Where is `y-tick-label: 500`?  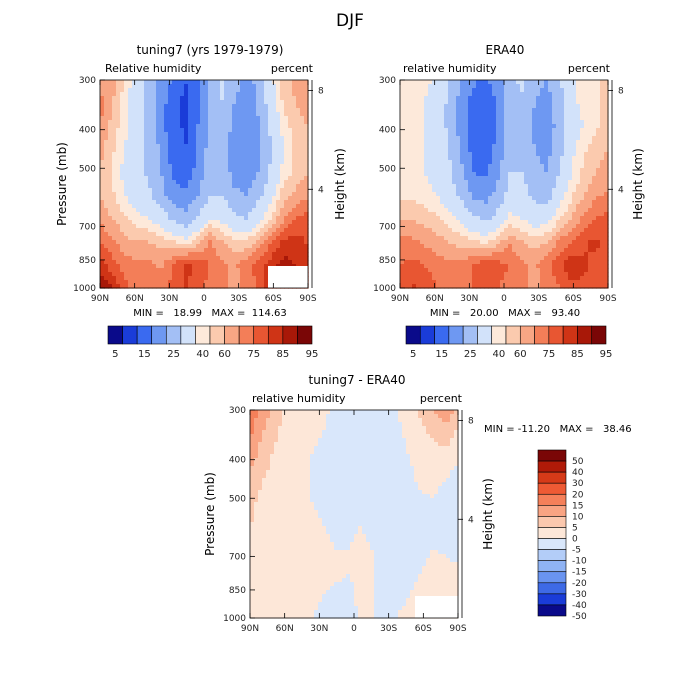 y-tick-label: 500 is located at coordinates (87, 169).